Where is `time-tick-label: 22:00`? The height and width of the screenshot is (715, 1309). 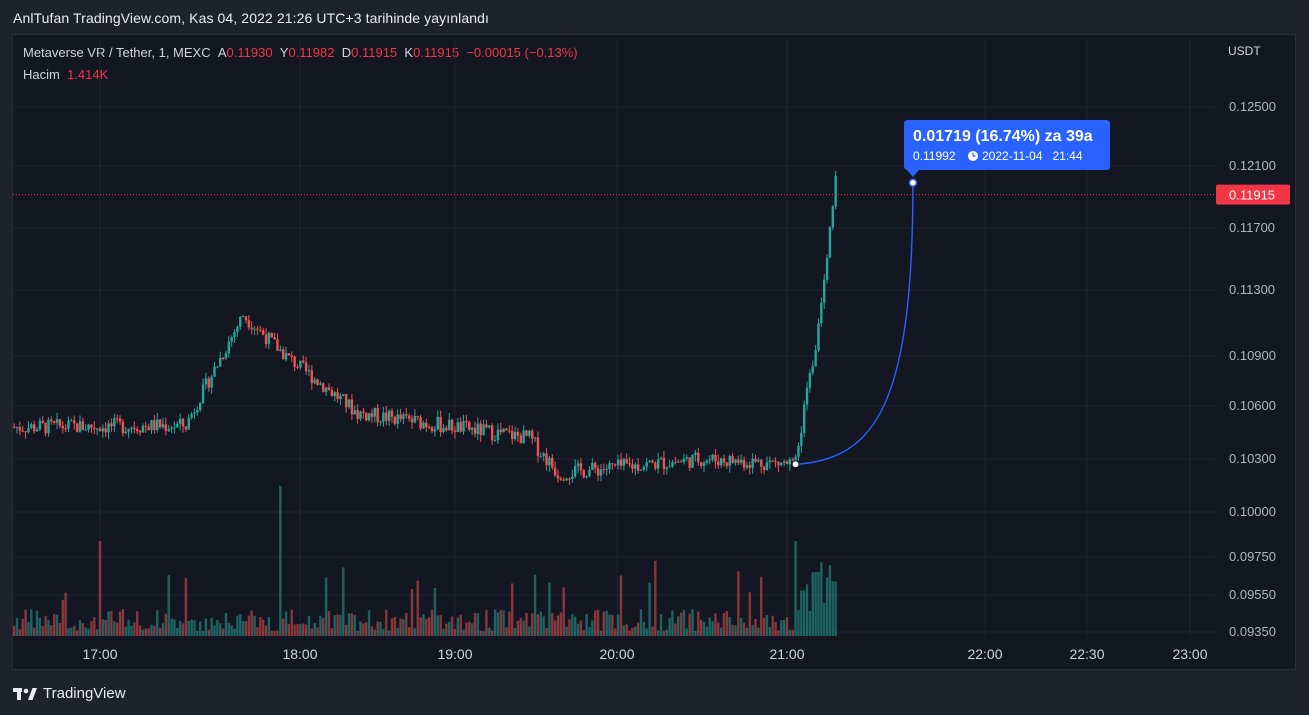 time-tick-label: 22:00 is located at coordinates (984, 654).